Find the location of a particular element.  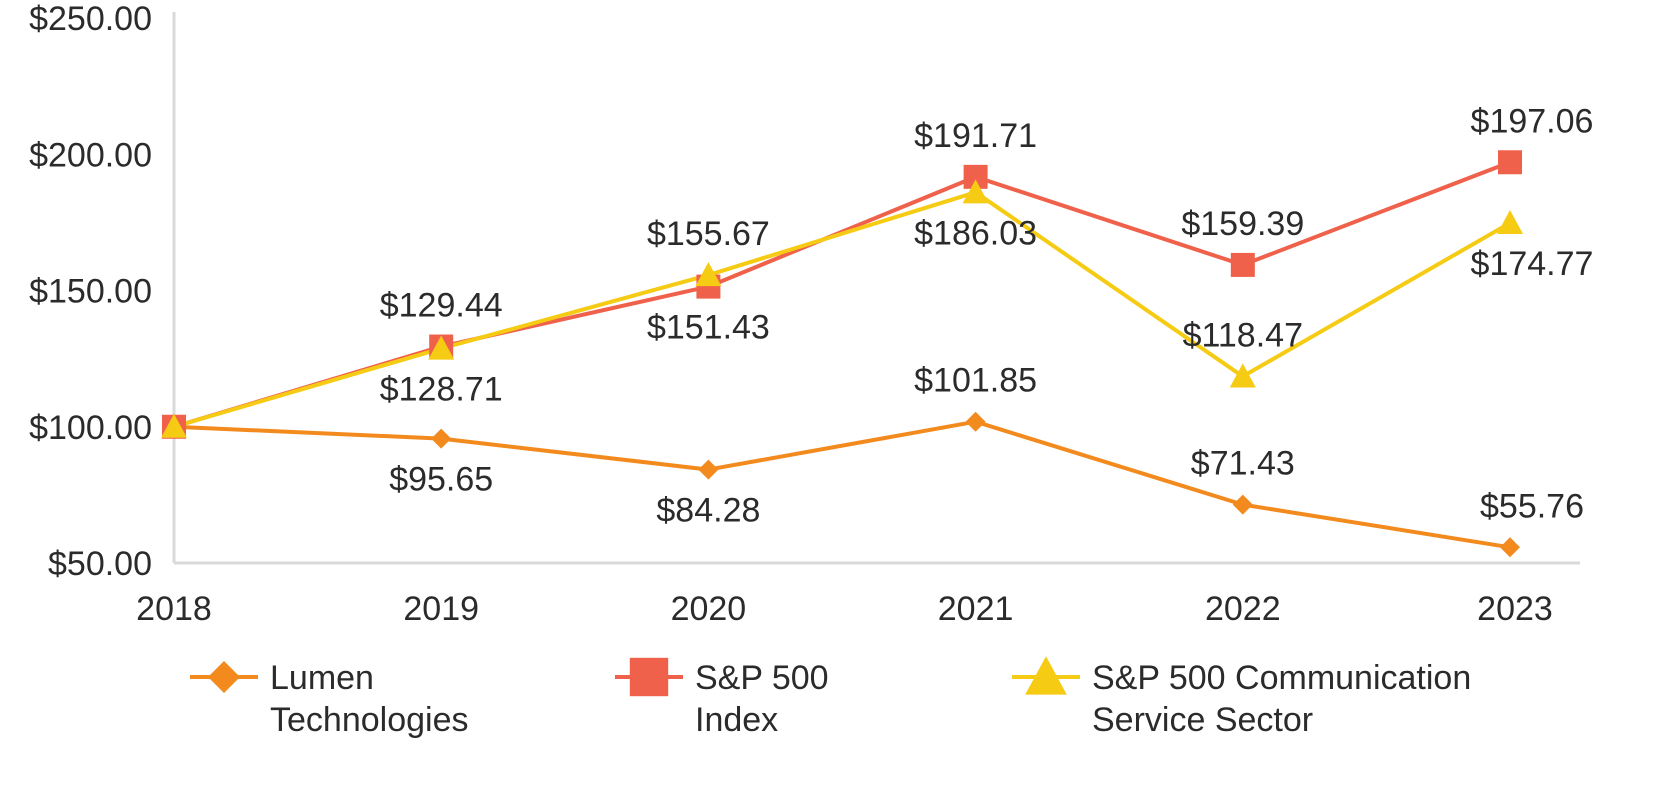

data-label: $55.76 is located at coordinates (1532, 506).